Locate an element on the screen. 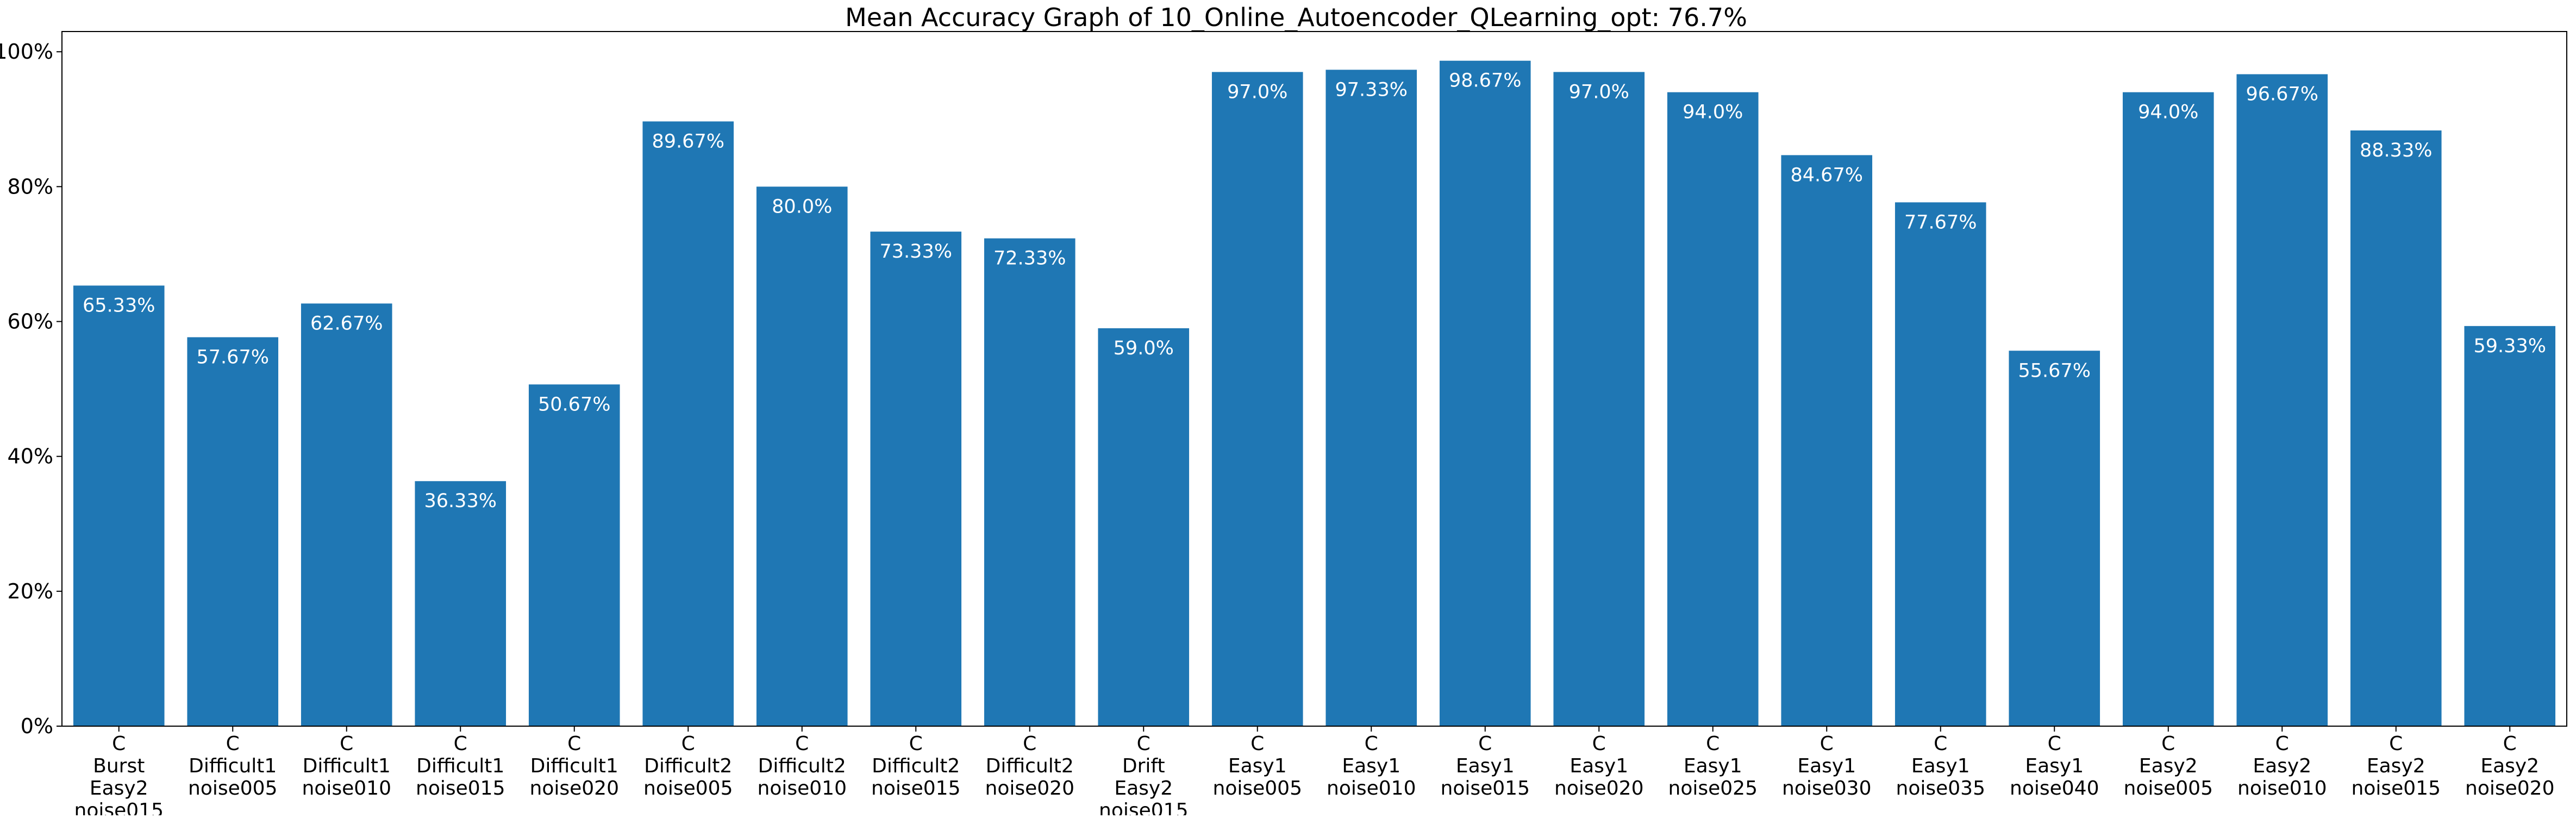 This screenshot has height=818, width=2576. y-tick-label-5: 80% is located at coordinates (31, 186).